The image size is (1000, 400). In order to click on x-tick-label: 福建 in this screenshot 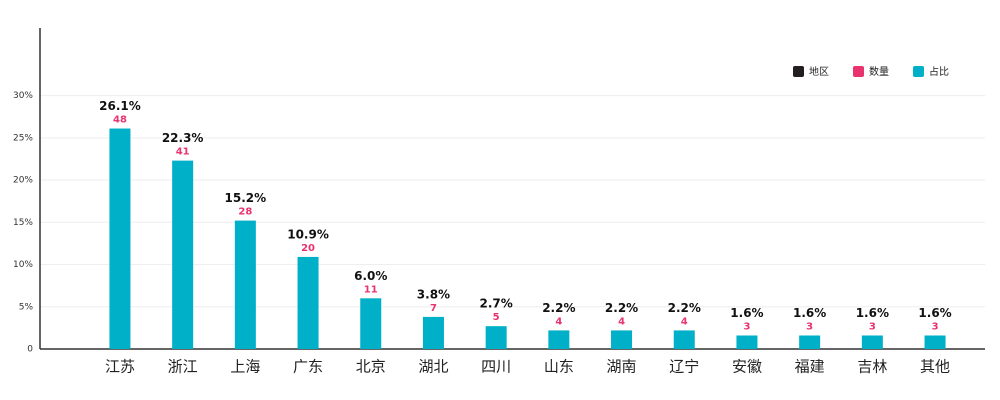, I will do `click(810, 367)`.